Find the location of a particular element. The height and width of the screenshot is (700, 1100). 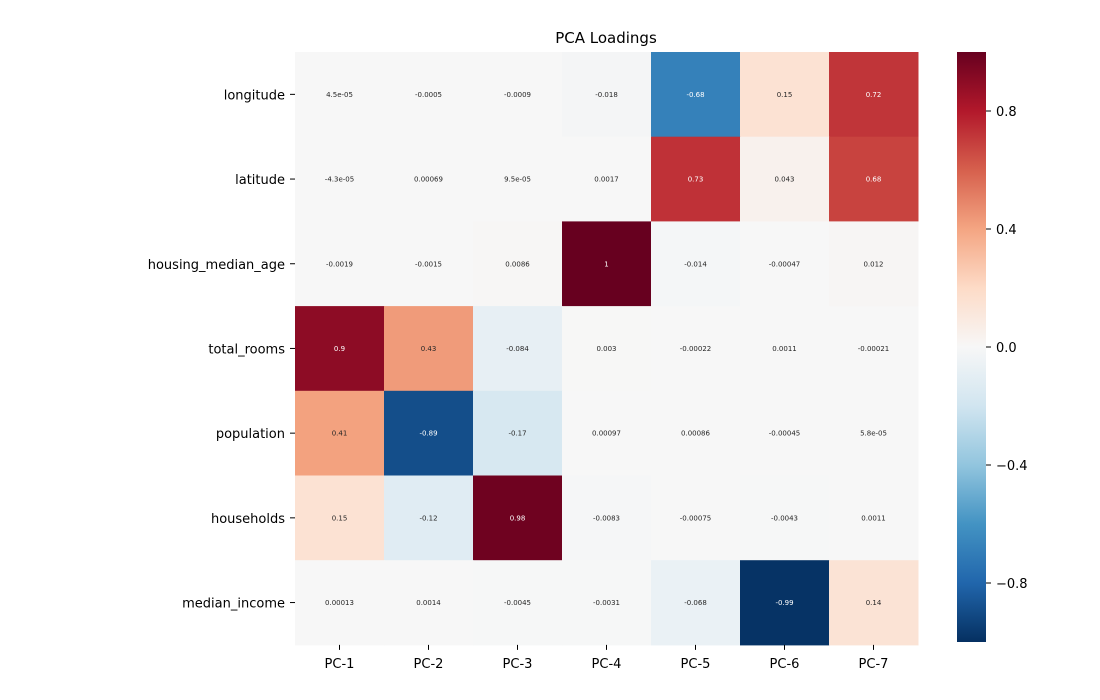

cell-annotation: 0.0017 is located at coordinates (606, 180).